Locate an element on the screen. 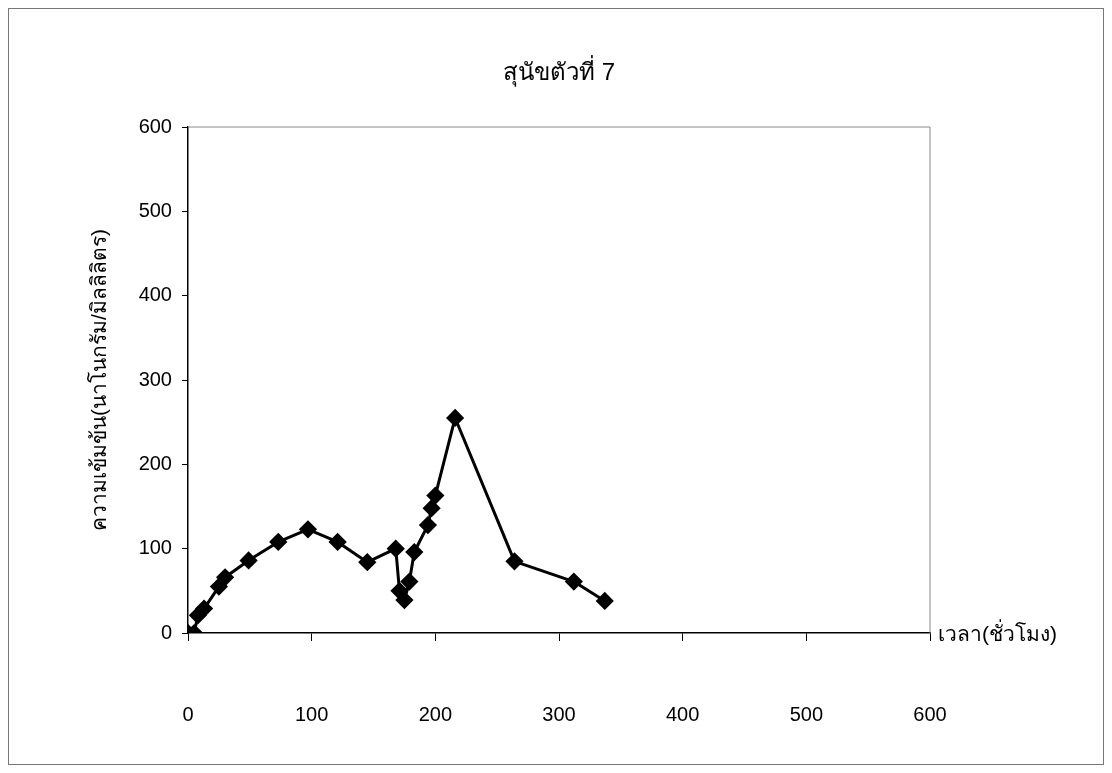 The width and height of the screenshot is (1112, 773). y-tick-label: 300 is located at coordinates (155, 378).